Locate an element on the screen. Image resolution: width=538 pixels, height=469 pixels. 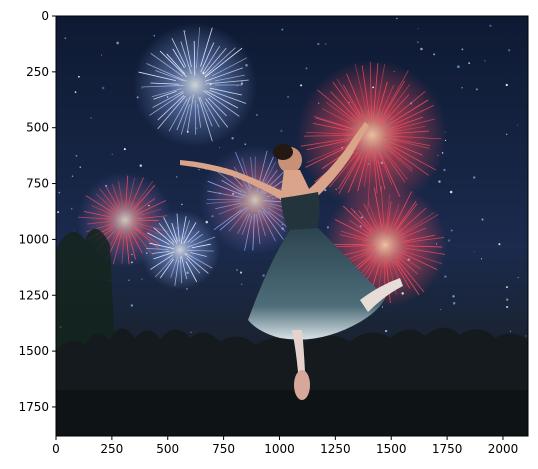
x-tick-label: 1500 is located at coordinates (391, 449).